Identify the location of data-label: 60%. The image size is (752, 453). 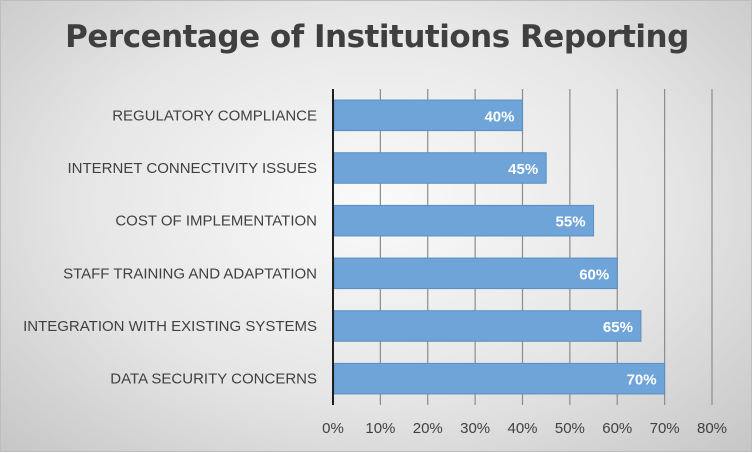
(594, 274).